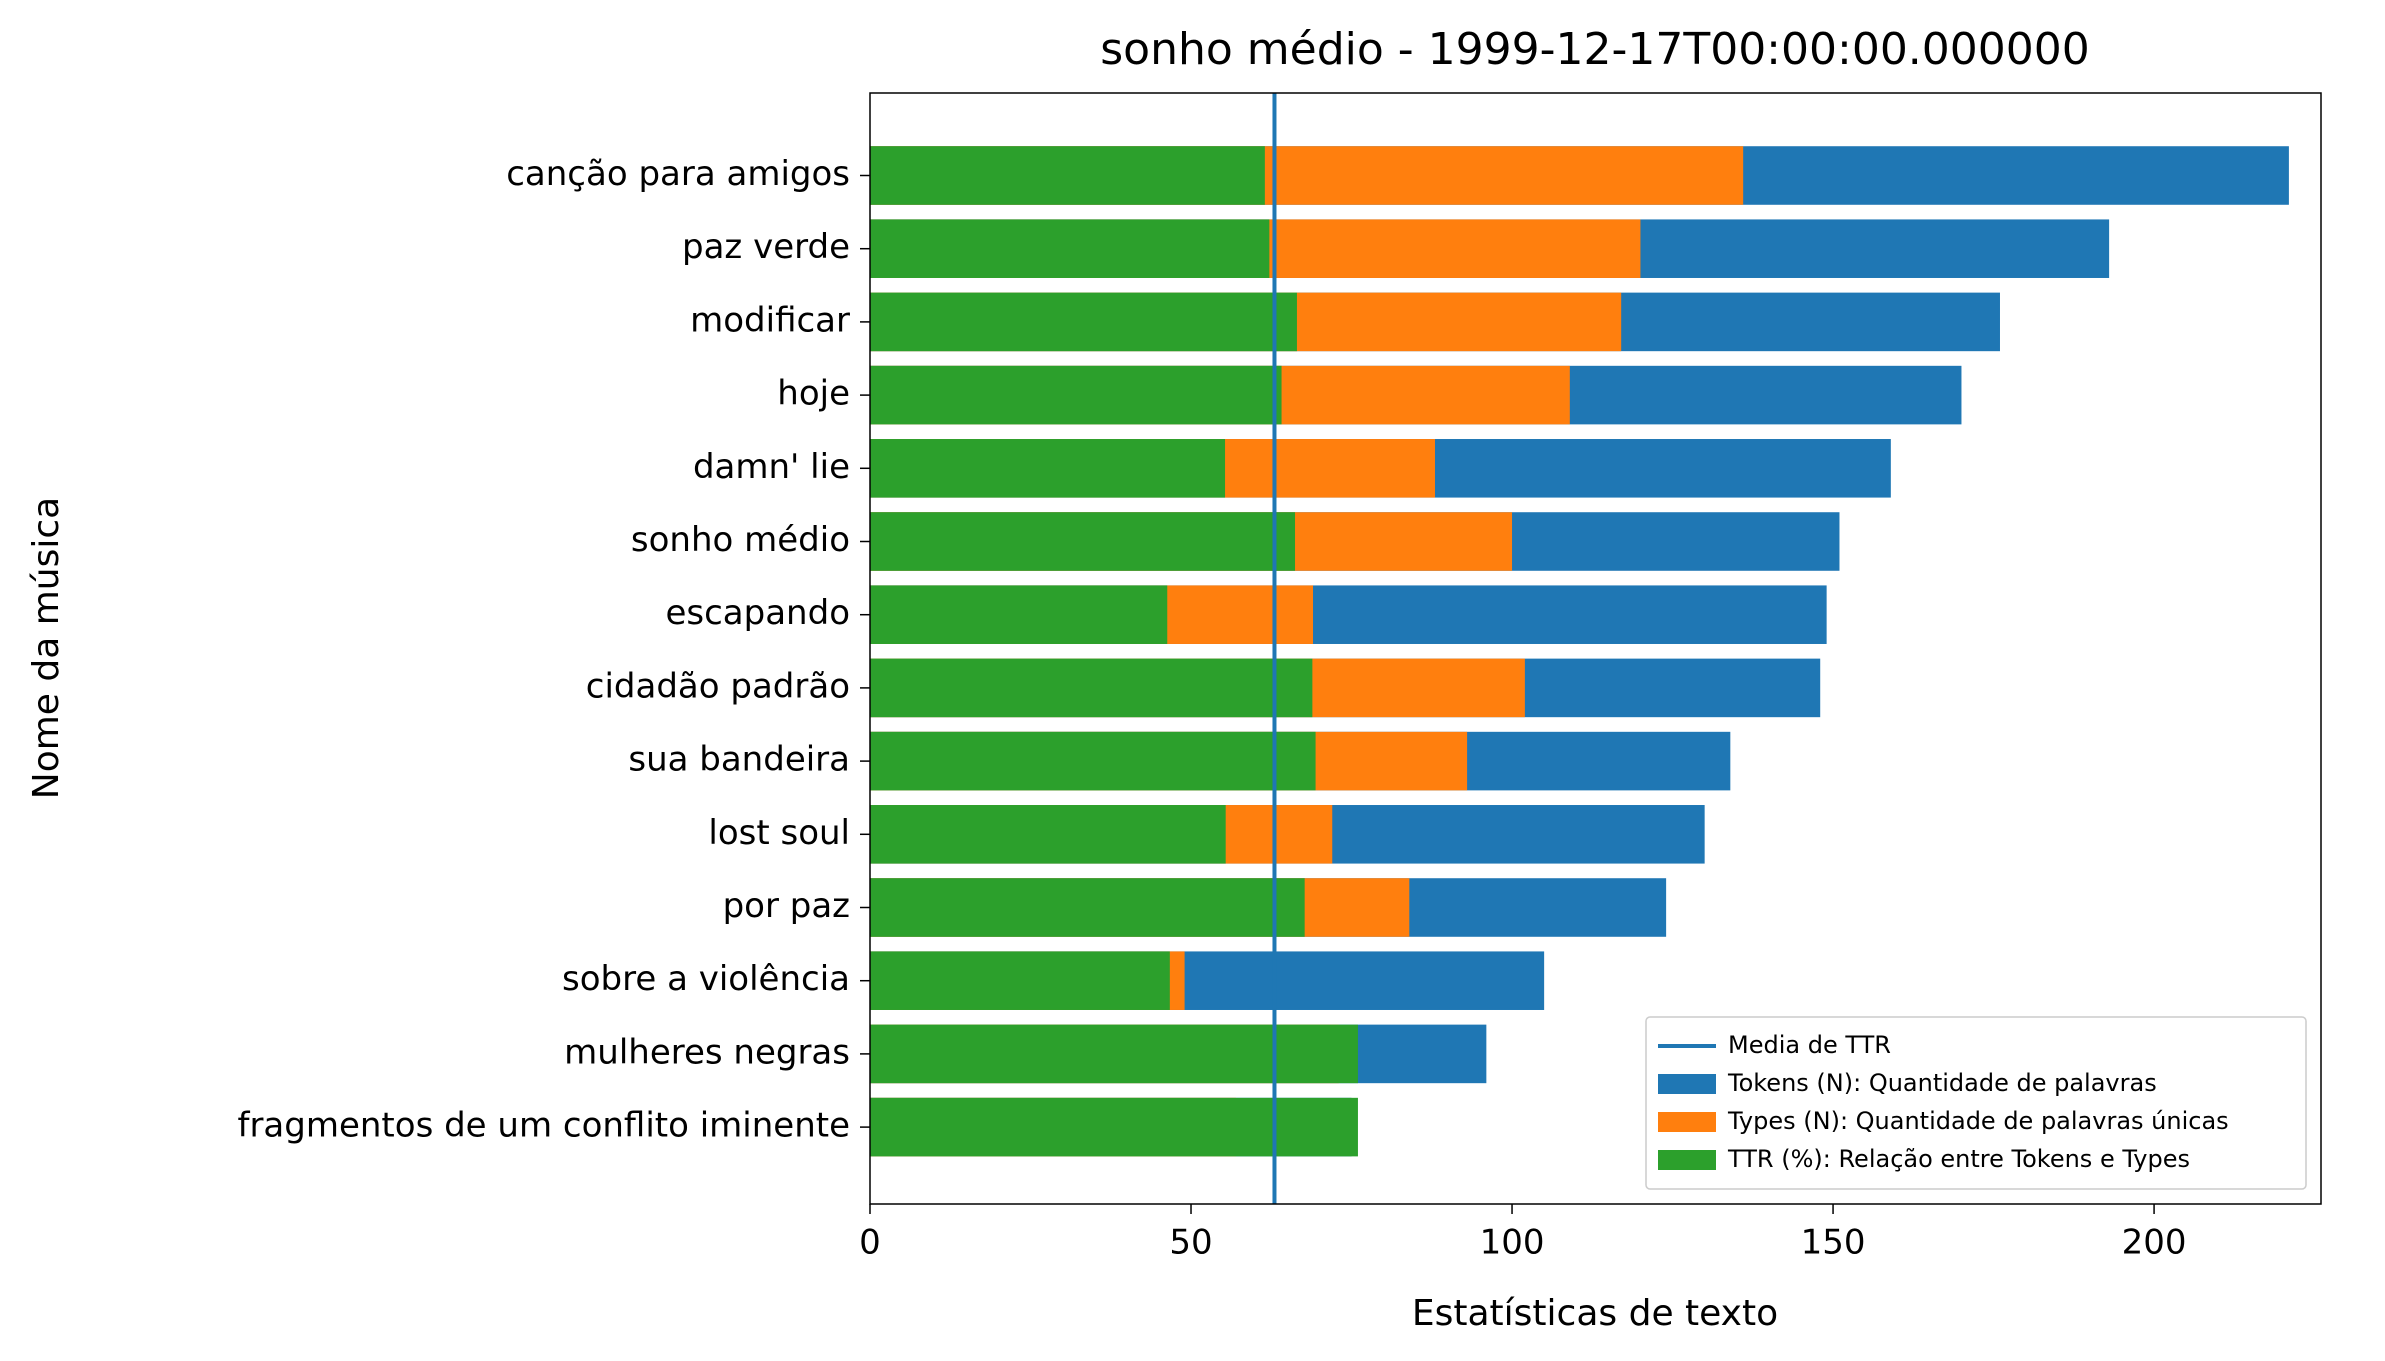 This screenshot has height=1361, width=2385. Describe the element at coordinates (46, 648) in the screenshot. I see `y-axis-label: Nome da música` at that location.